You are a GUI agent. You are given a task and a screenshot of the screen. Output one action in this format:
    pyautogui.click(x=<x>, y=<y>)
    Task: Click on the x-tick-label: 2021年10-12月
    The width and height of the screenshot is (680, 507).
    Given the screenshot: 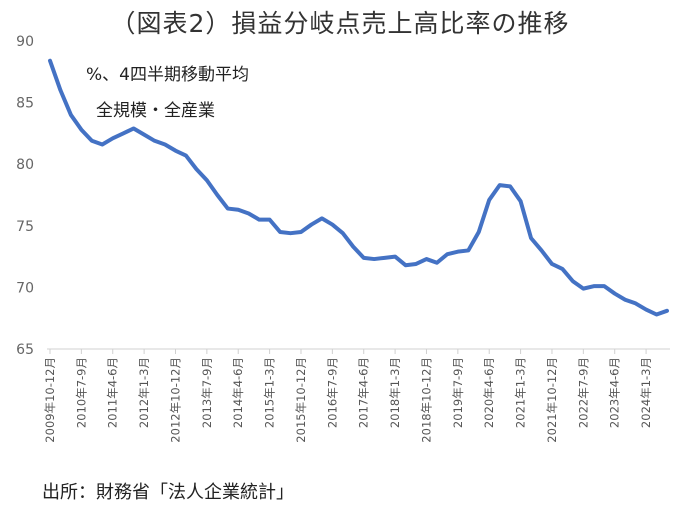 What is the action you would take?
    pyautogui.click(x=552, y=400)
    